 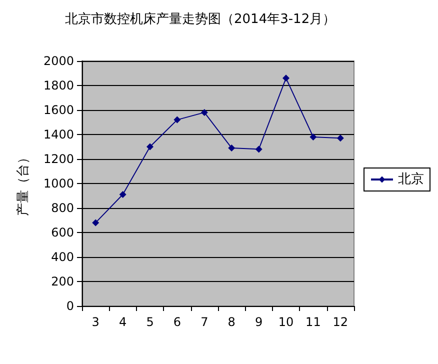 What do you see at coordinates (204, 322) in the screenshot?
I see `x-tick-label: 7` at bounding box center [204, 322].